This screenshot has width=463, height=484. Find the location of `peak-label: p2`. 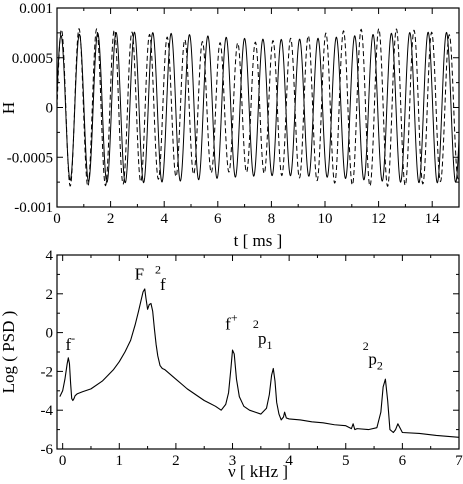

peak-label: p2 is located at coordinates (375, 361).